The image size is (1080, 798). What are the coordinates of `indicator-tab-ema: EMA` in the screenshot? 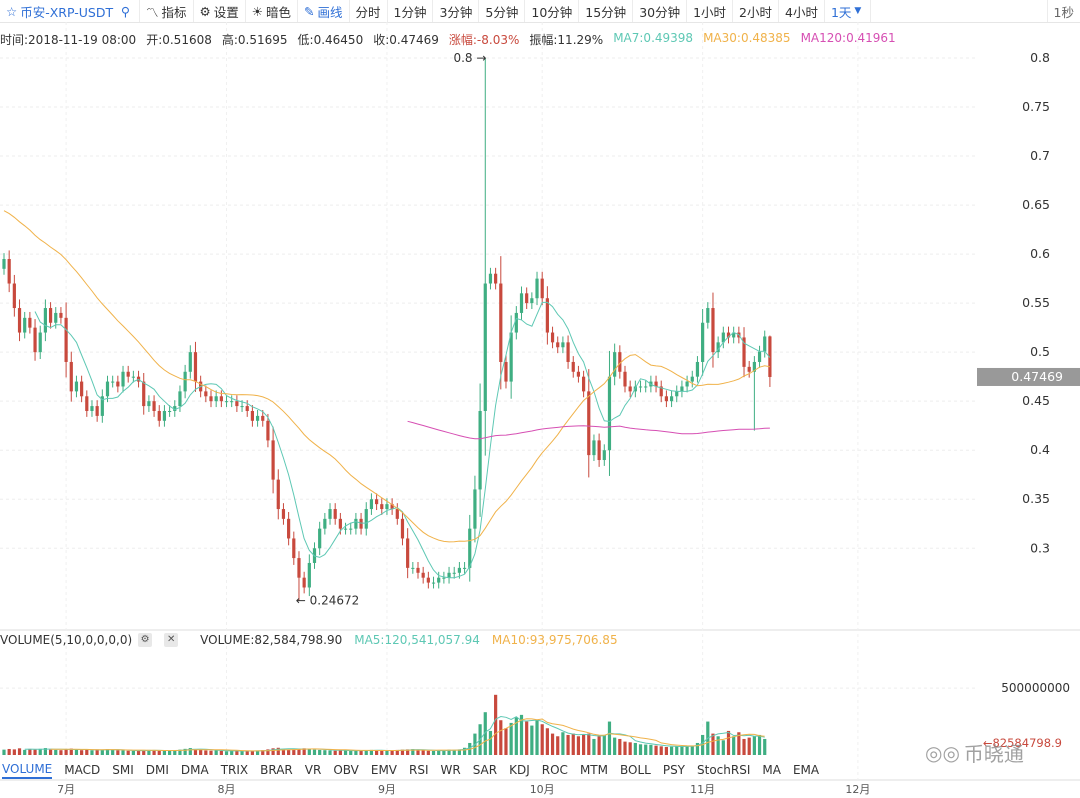 It's located at (806, 770).